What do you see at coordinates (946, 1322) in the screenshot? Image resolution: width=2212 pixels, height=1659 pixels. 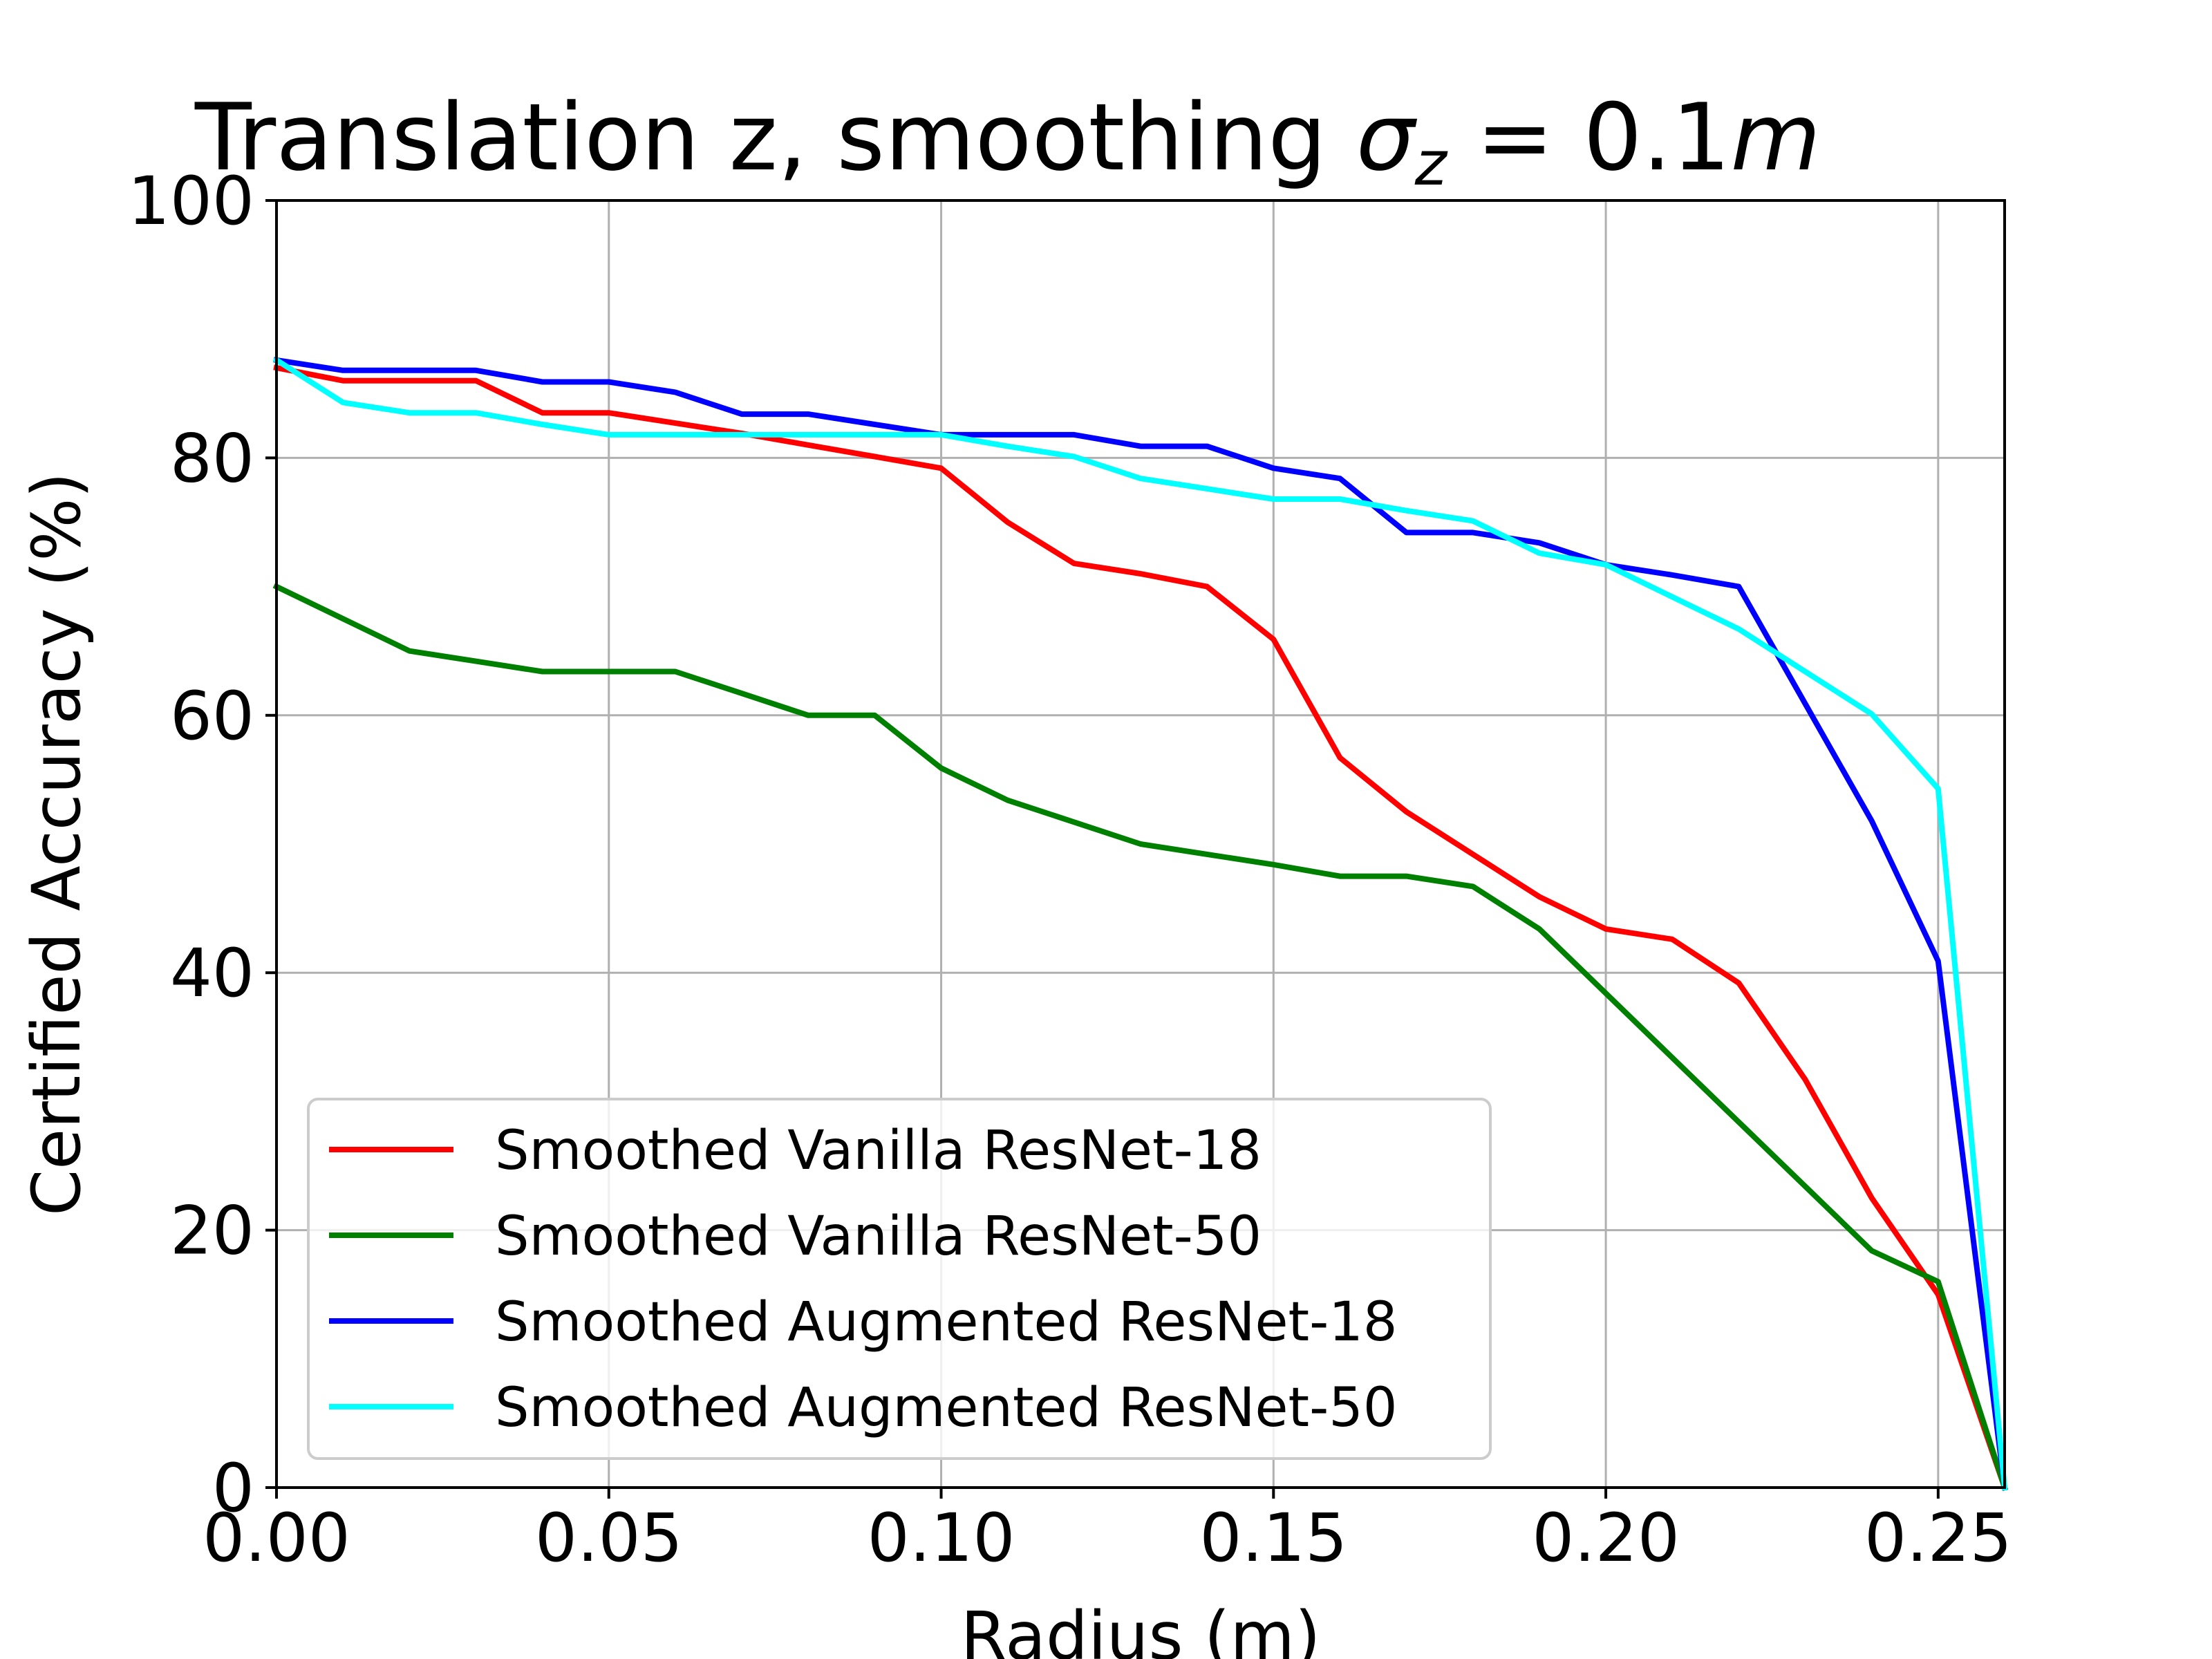 I see `legend-label-3: Smoothed Augmented ResNet-18` at bounding box center [946, 1322].